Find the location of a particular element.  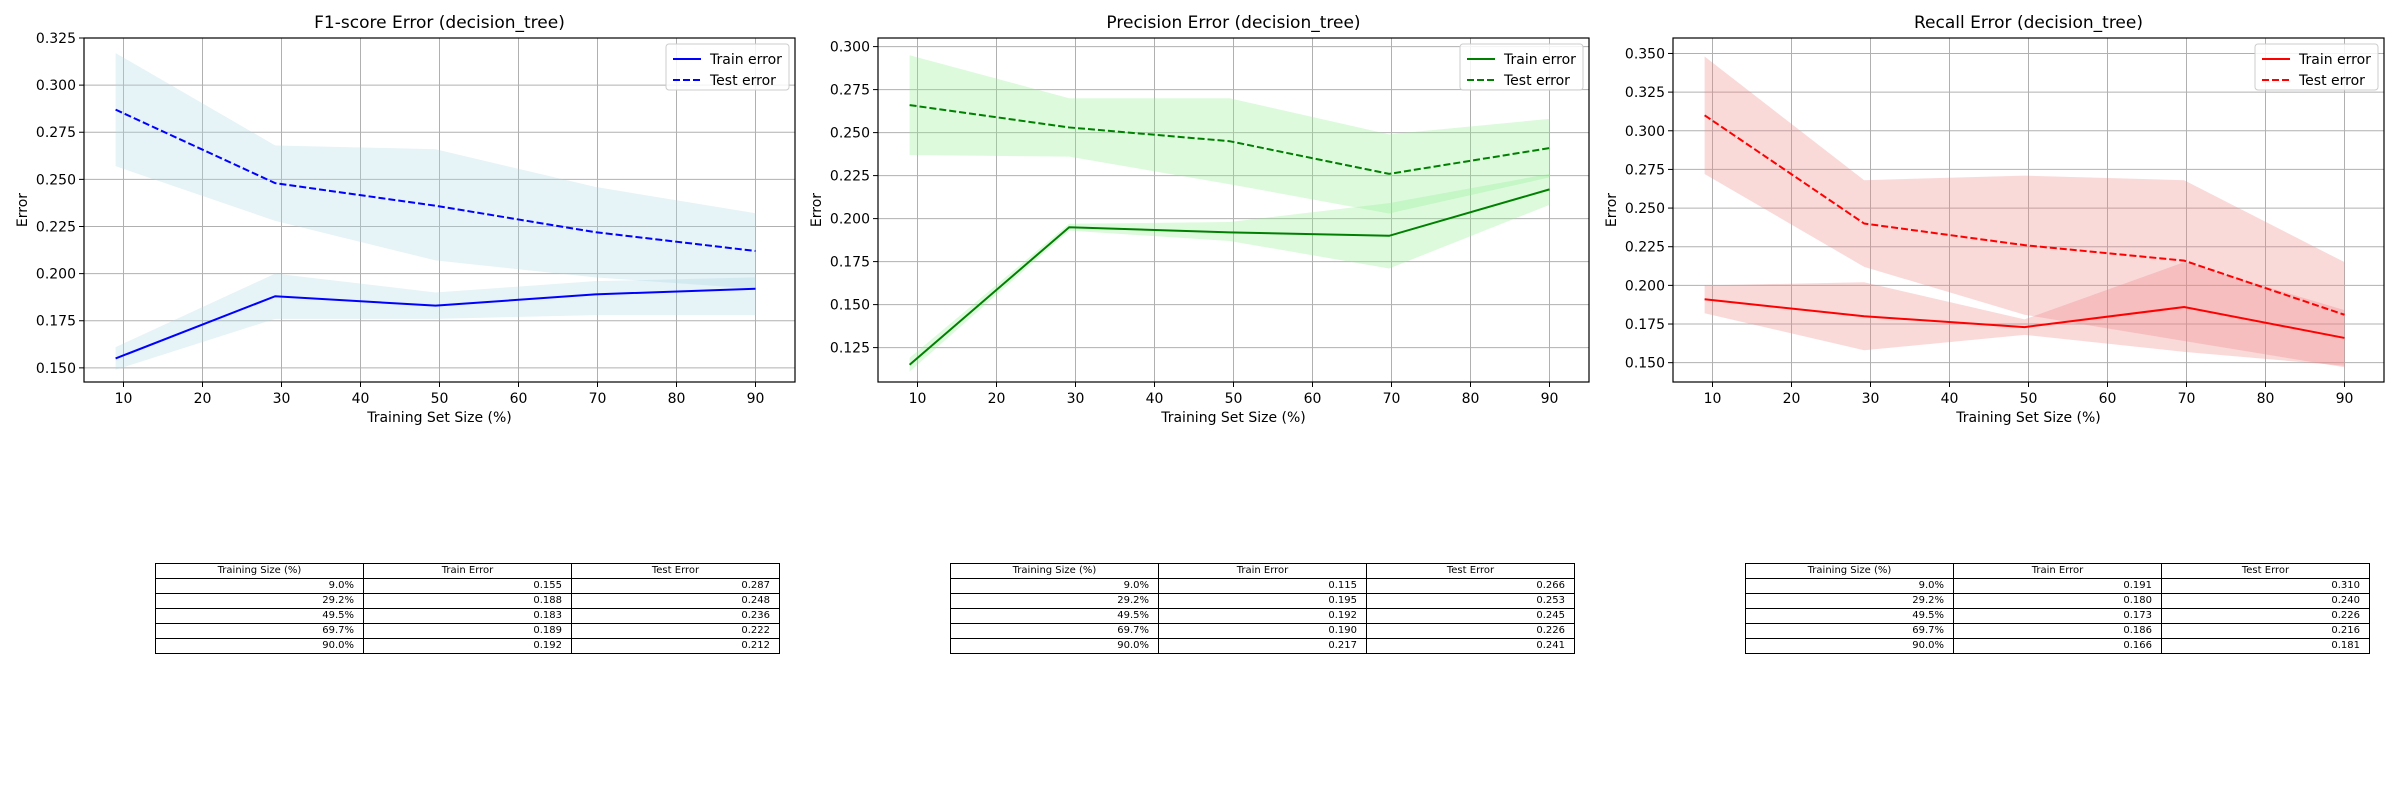

table-cell: 0.253 is located at coordinates (1470, 601).